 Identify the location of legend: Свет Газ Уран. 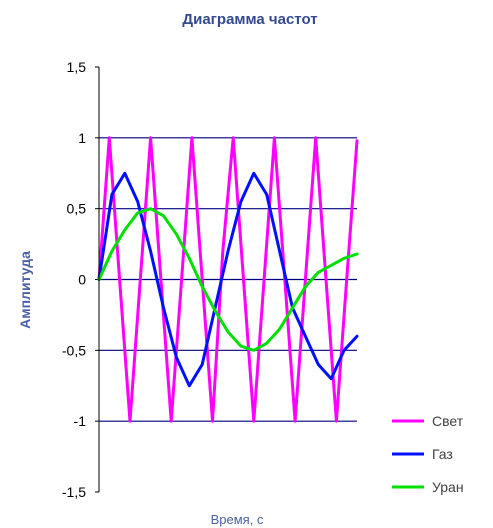
(428, 454).